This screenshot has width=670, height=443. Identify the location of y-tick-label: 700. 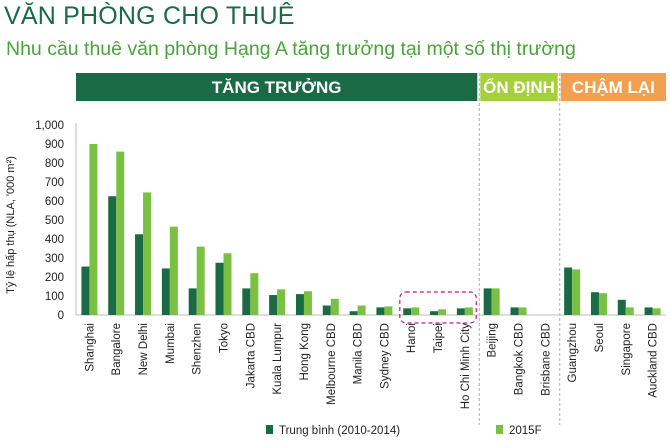
(54, 183).